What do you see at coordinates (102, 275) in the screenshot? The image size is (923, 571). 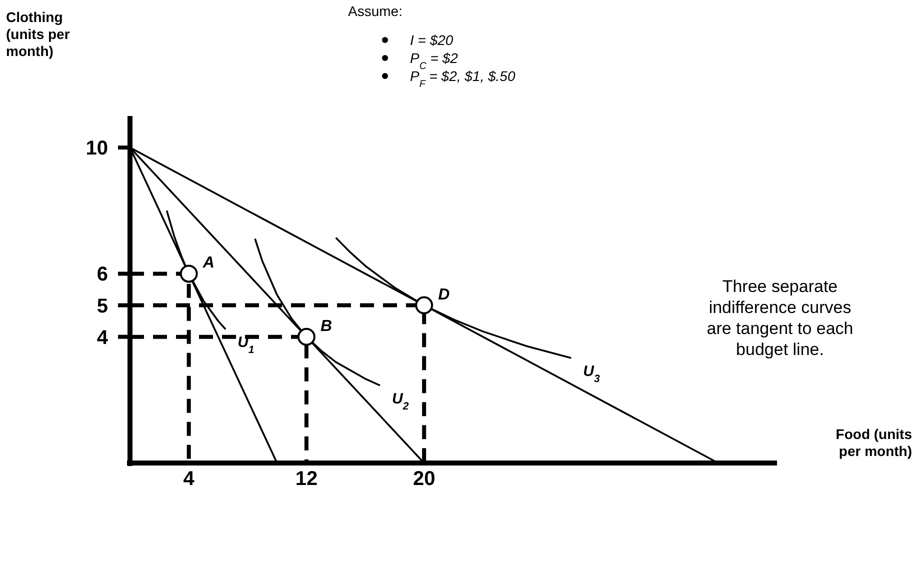 I see `y-tick-label: 6` at bounding box center [102, 275].